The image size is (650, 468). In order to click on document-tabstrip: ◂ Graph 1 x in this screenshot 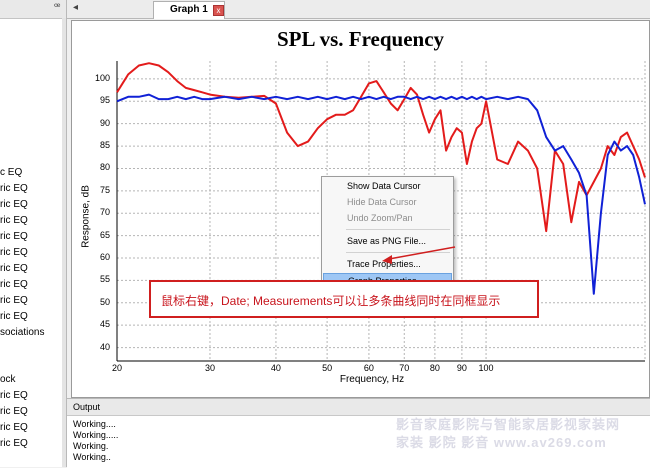, I will do `click(358, 9)`.